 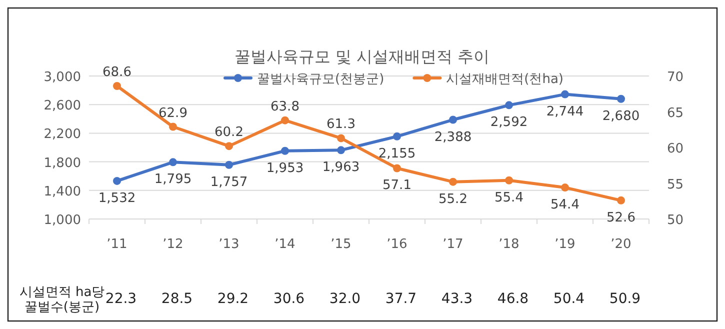 I want to click on data-label: 1,532, so click(x=117, y=198).